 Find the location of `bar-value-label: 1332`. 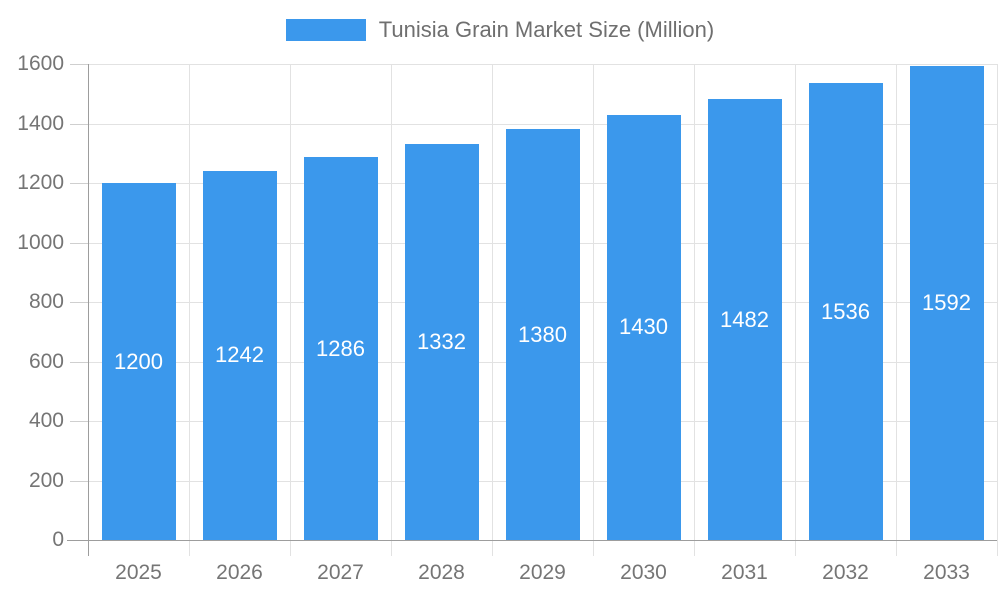

bar-value-label: 1332 is located at coordinates (441, 341).